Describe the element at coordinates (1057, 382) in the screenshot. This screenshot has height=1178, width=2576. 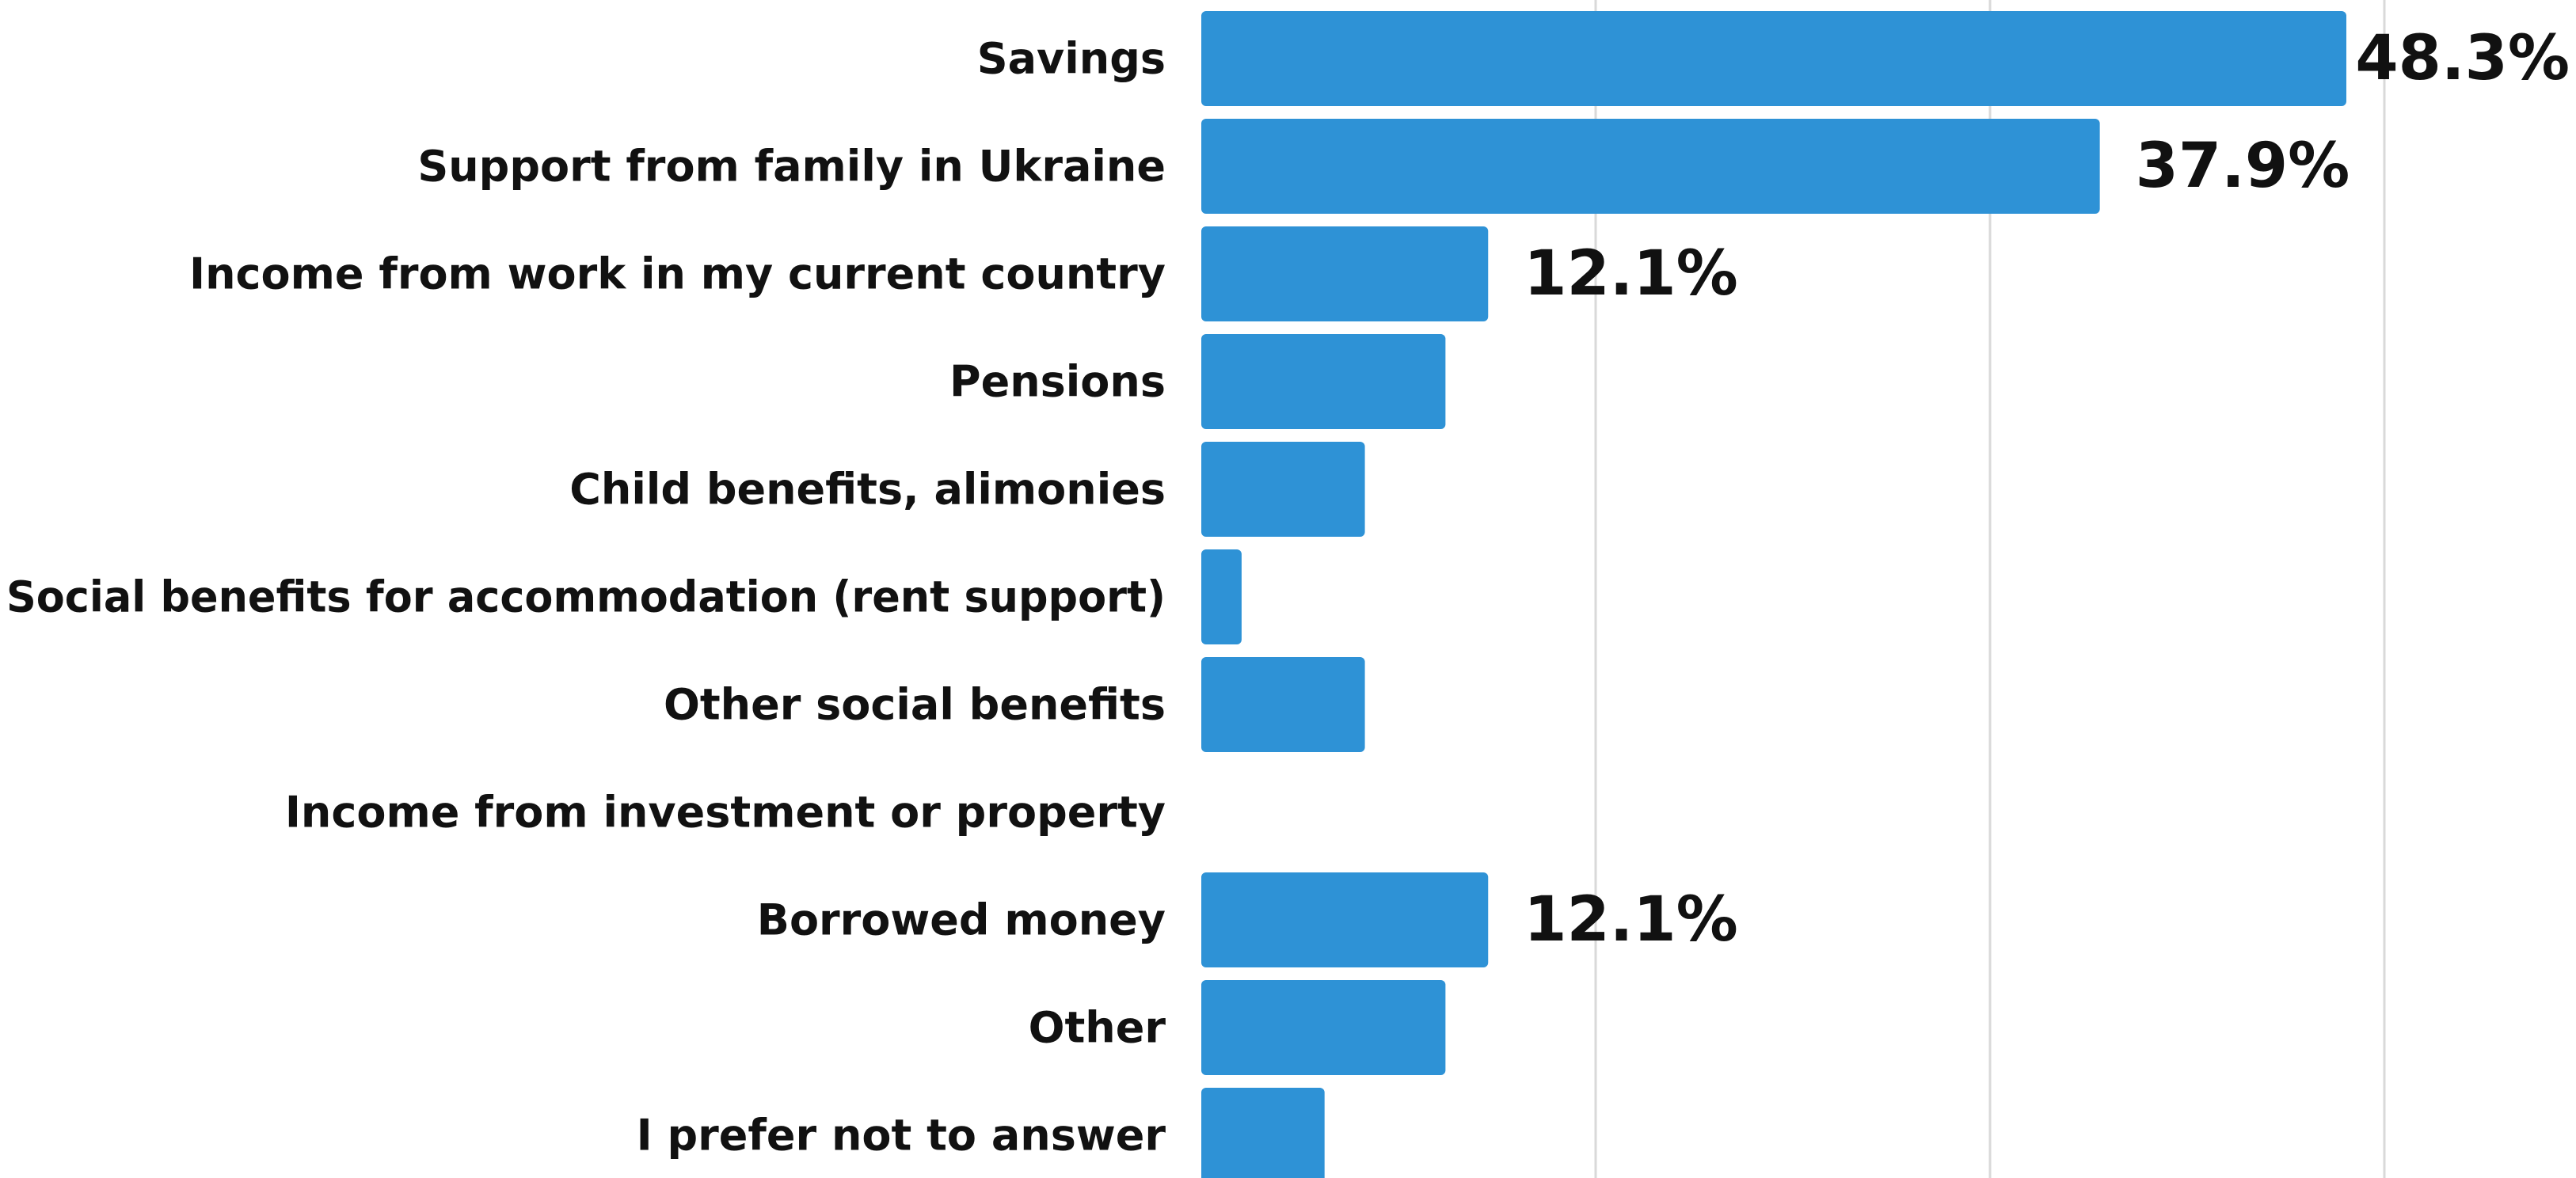
I see `category-label: Pensions` at that location.